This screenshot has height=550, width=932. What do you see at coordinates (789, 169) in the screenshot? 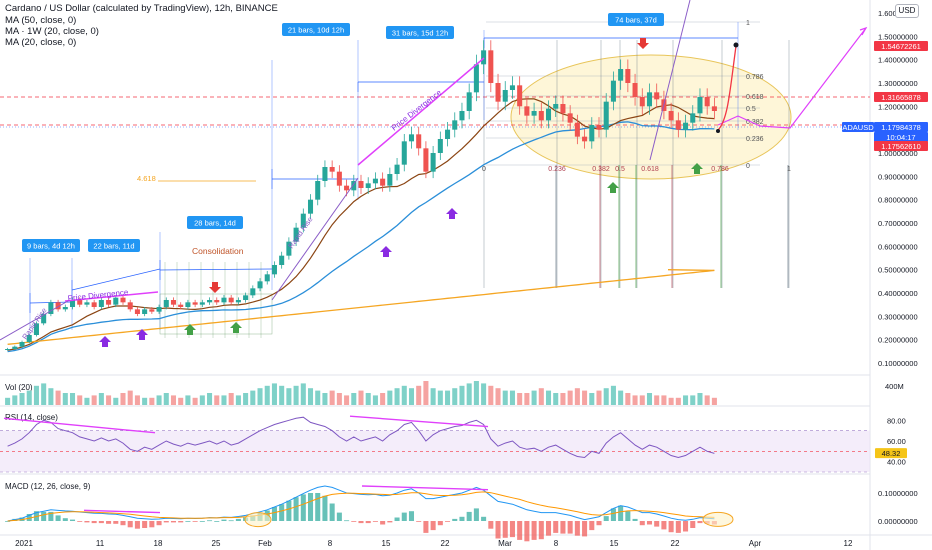
I see `fib-time-label: 1` at bounding box center [789, 169].